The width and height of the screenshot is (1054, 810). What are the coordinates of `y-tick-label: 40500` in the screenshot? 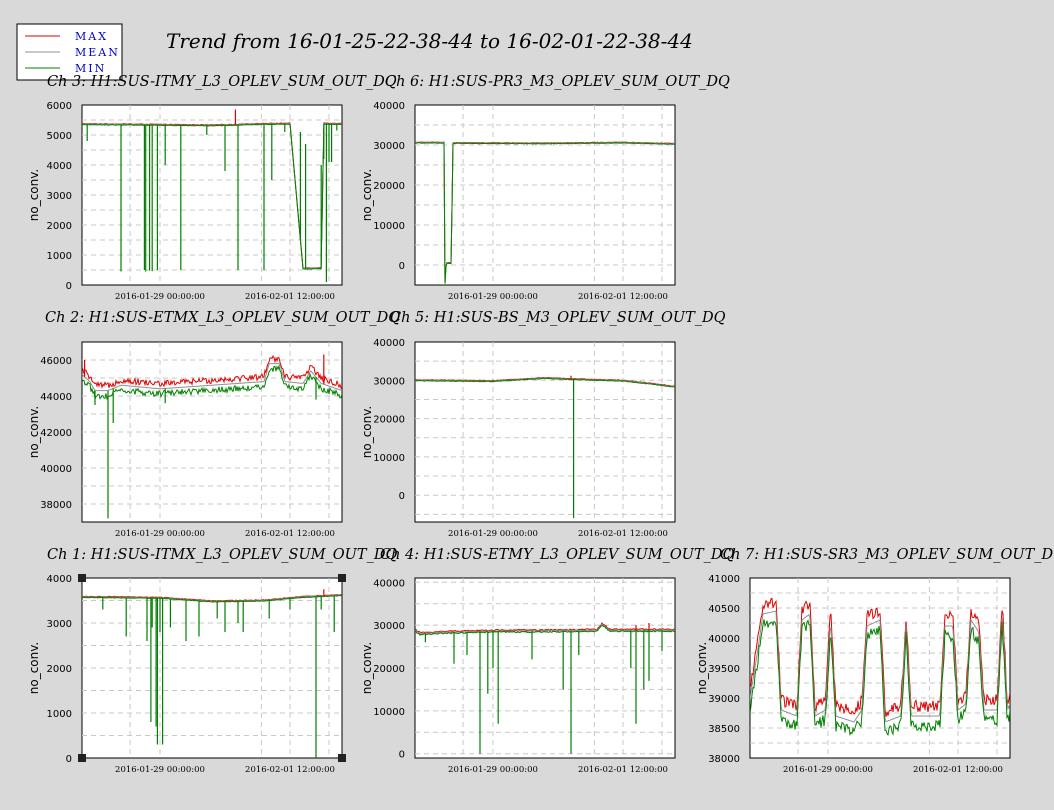 It's located at (724, 609).